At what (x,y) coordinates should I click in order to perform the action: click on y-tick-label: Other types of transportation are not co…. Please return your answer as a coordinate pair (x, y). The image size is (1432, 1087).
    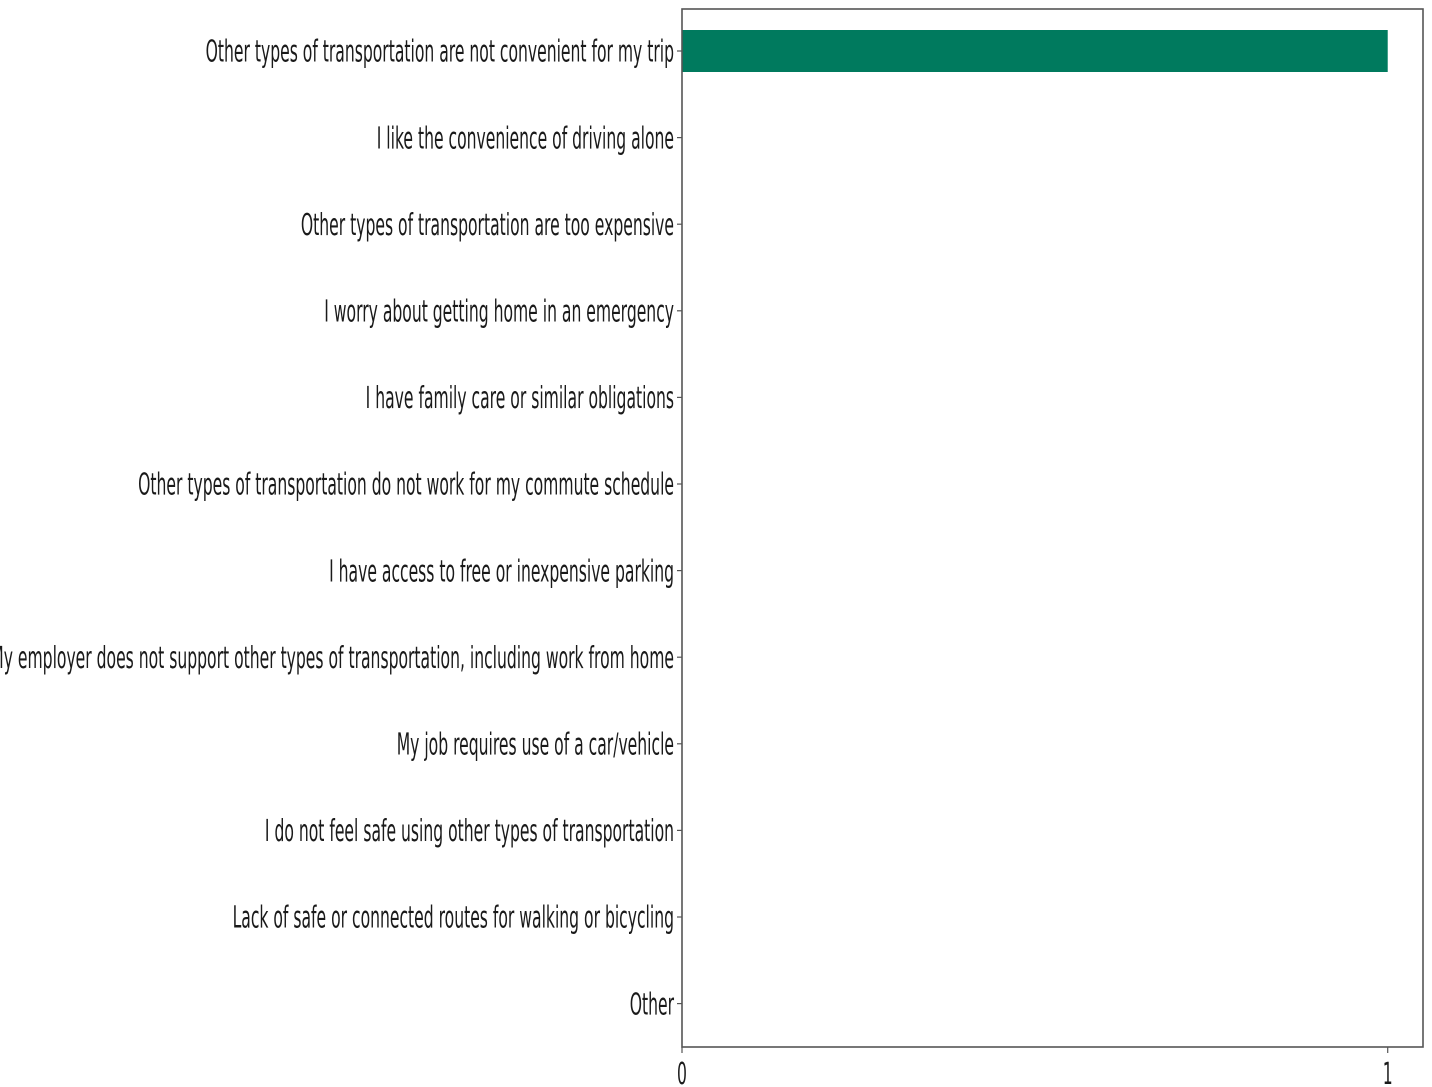
    Looking at the image, I should click on (440, 51).